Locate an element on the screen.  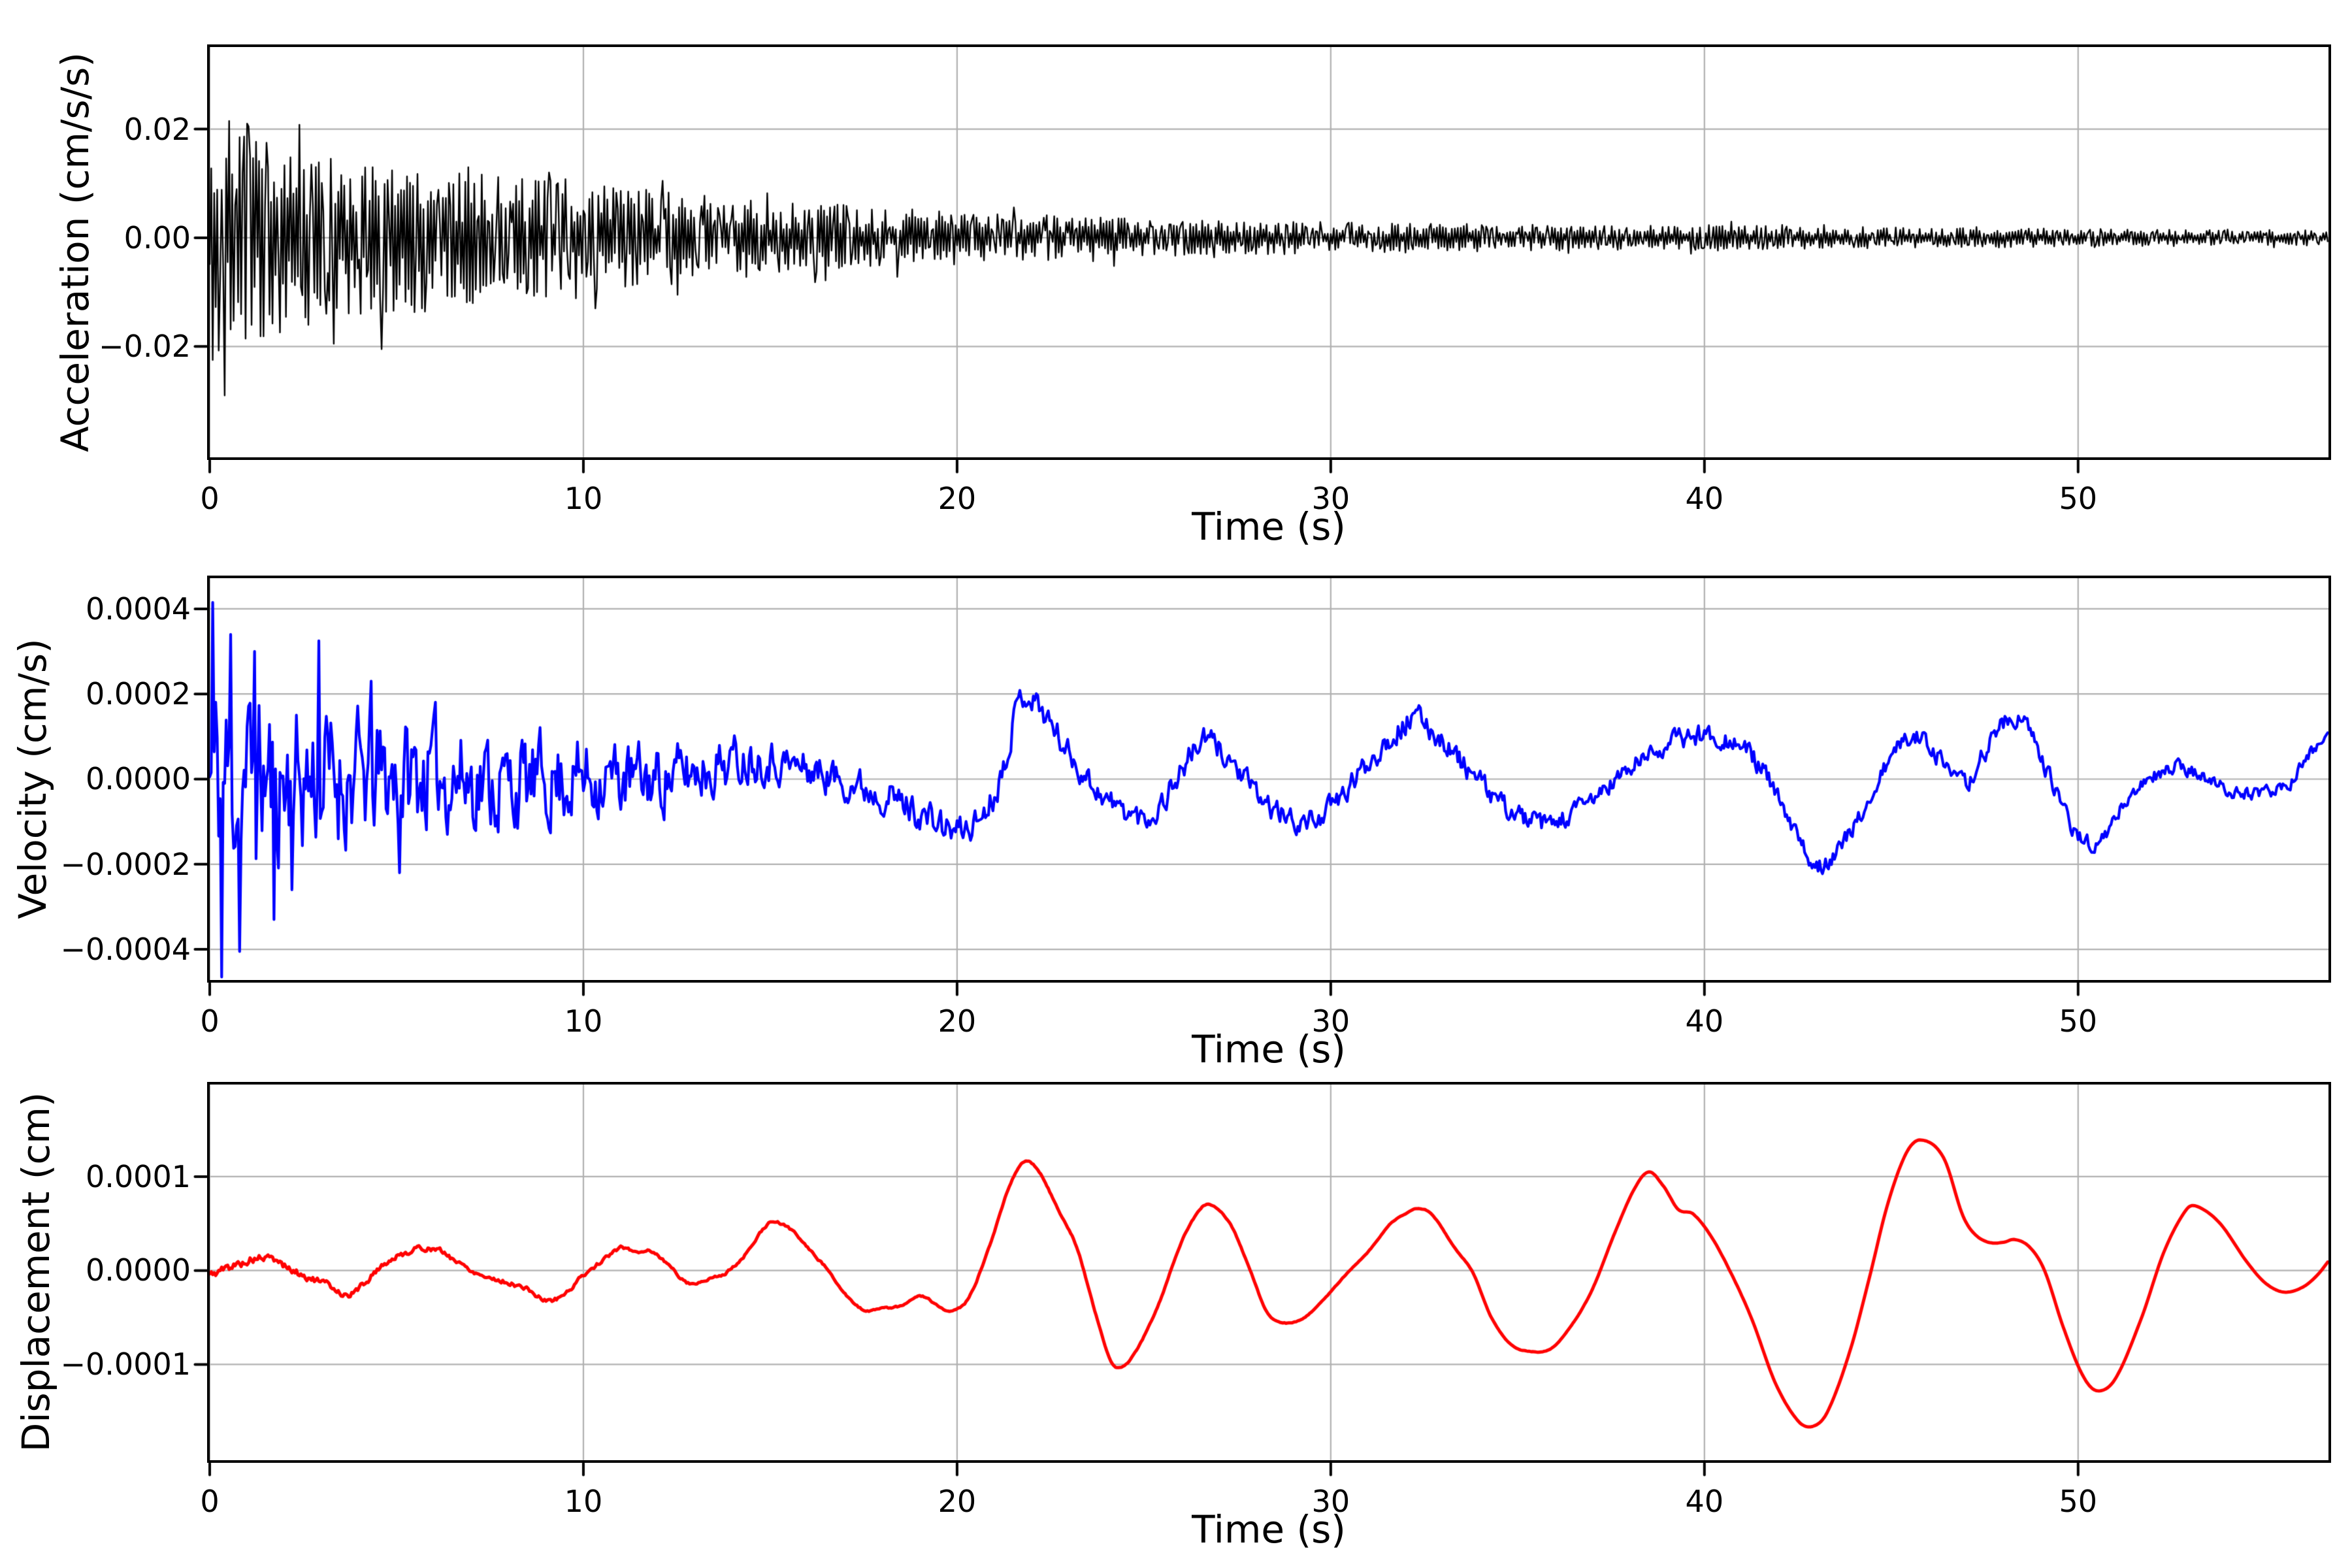
displacement-xtick: 30 is located at coordinates (1330, 1501).